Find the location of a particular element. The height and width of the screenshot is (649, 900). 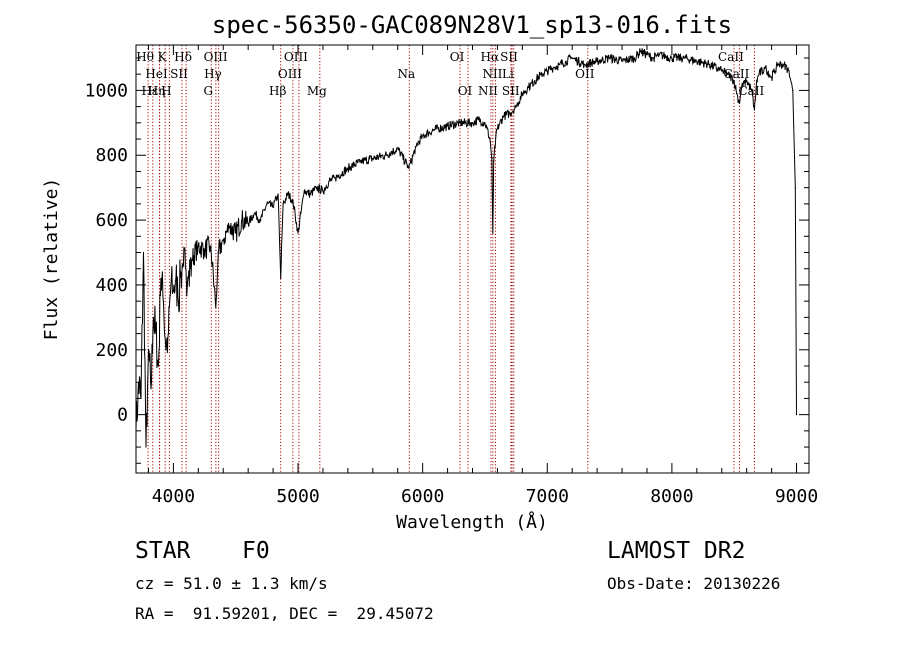

x-tick-label: 4000 is located at coordinates (173, 496).